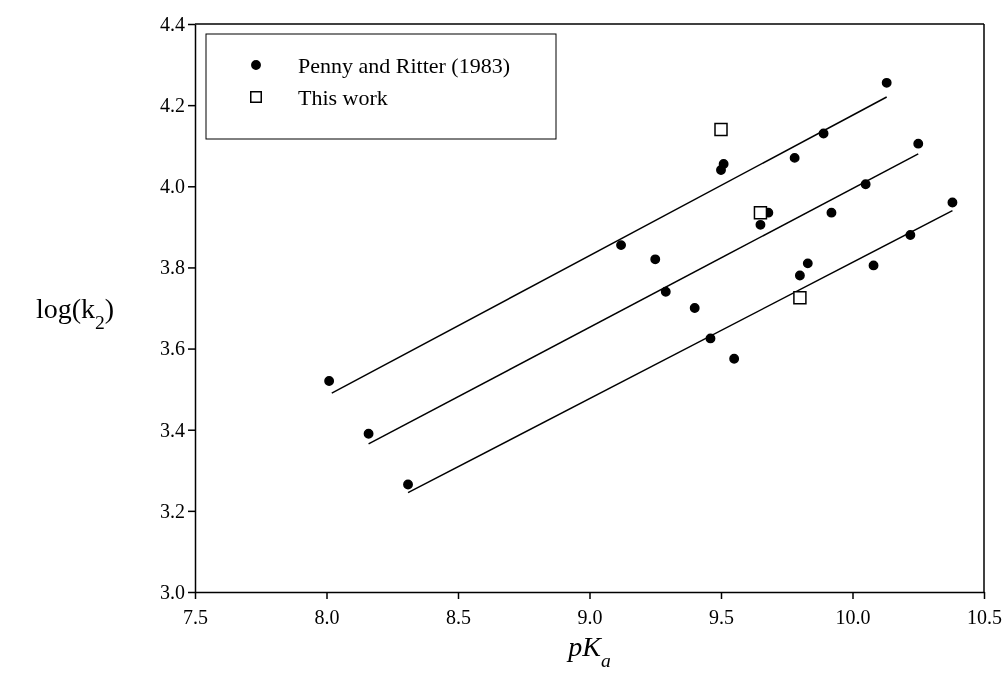 The image size is (1007, 682). Describe the element at coordinates (172, 348) in the screenshot. I see `y-tick-label: 3.6` at that location.